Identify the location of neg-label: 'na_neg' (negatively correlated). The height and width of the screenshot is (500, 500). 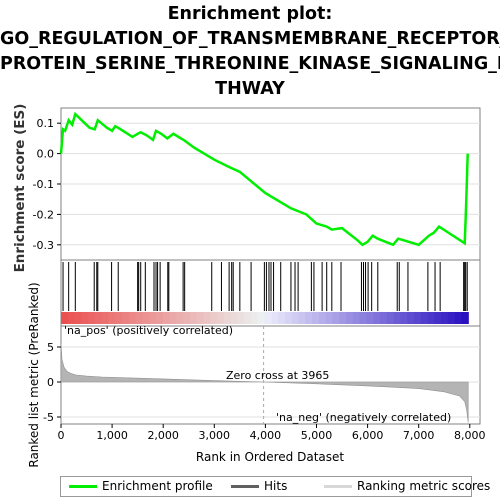
(363, 417).